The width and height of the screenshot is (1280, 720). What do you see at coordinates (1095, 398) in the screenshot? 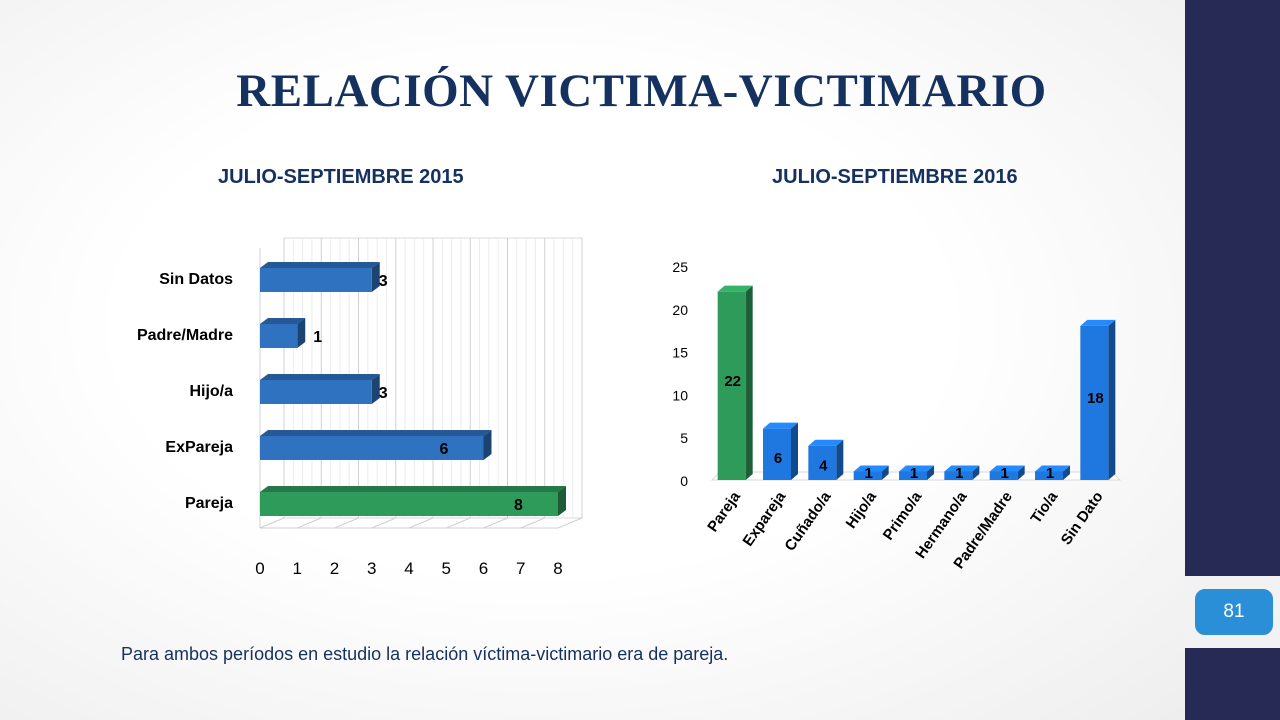
I see `chart-2016-value-label: 18` at bounding box center [1095, 398].